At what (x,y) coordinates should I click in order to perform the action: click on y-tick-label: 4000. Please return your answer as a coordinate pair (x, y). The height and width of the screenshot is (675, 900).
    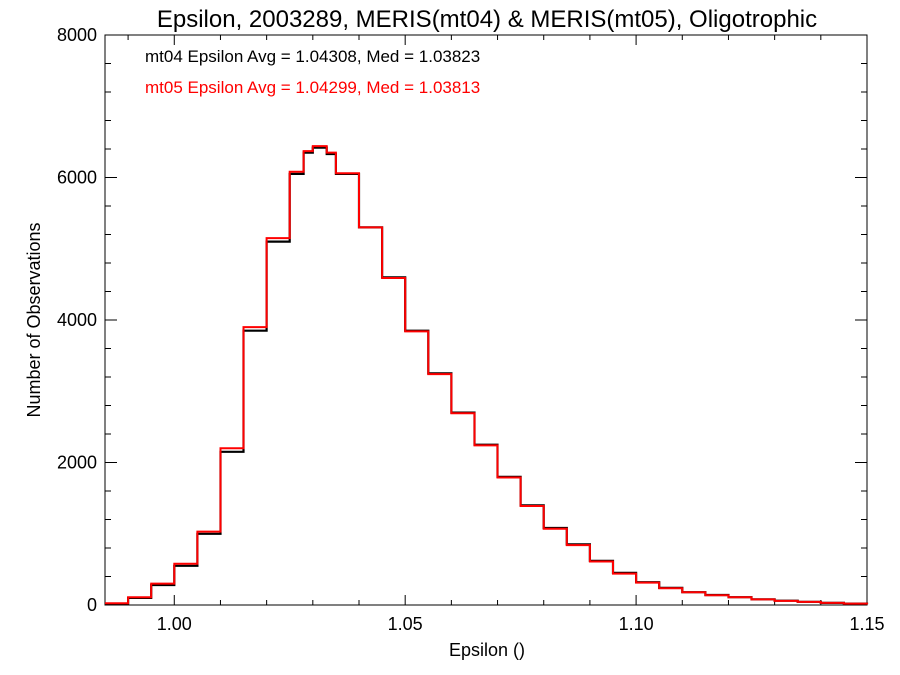
    Looking at the image, I should click on (77, 320).